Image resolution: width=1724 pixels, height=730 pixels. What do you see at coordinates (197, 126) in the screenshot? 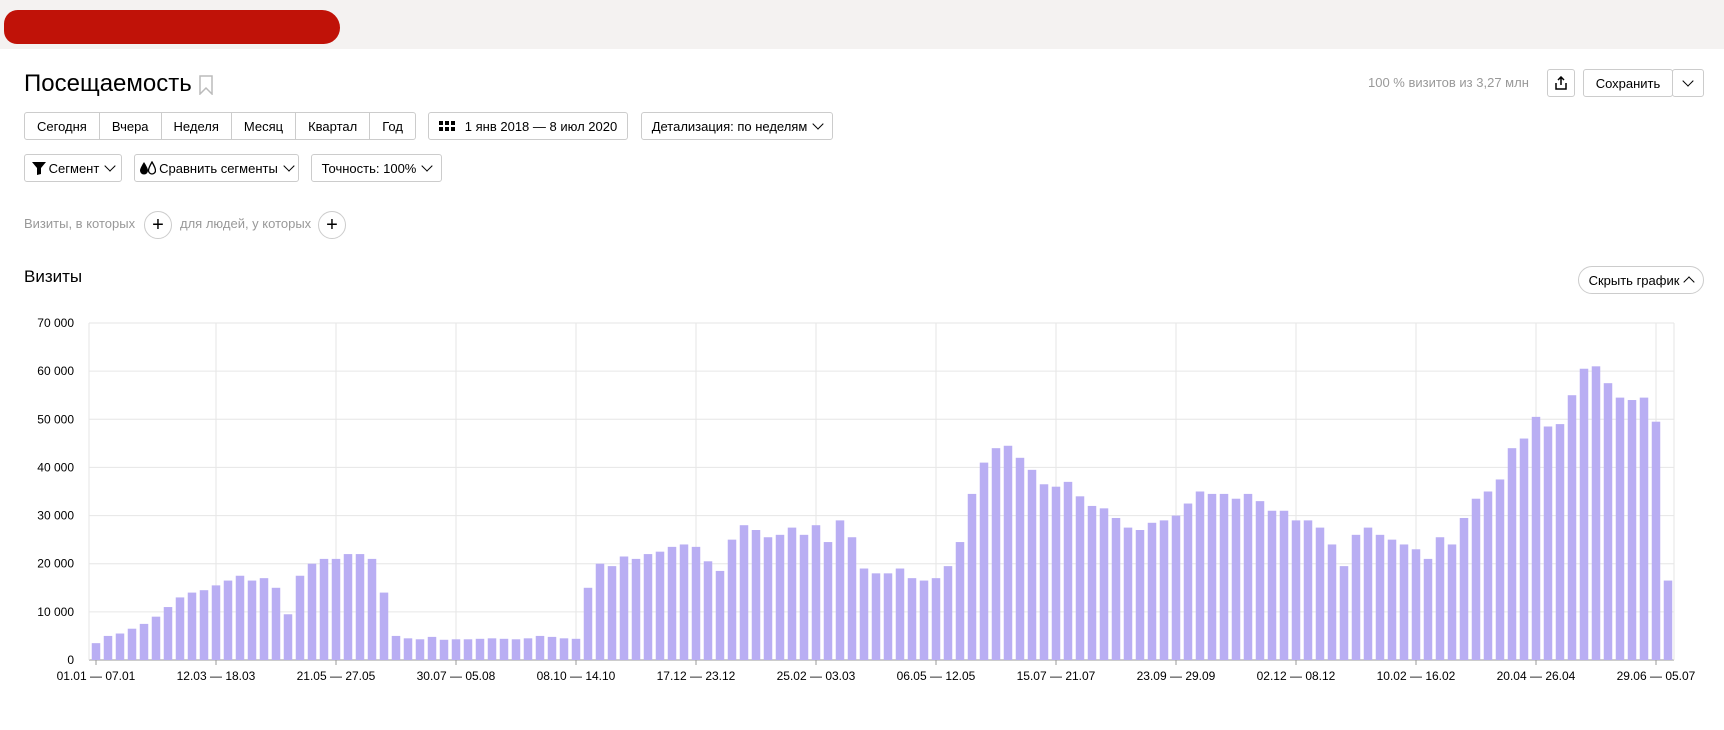
I see `period-week: Неделя` at bounding box center [197, 126].